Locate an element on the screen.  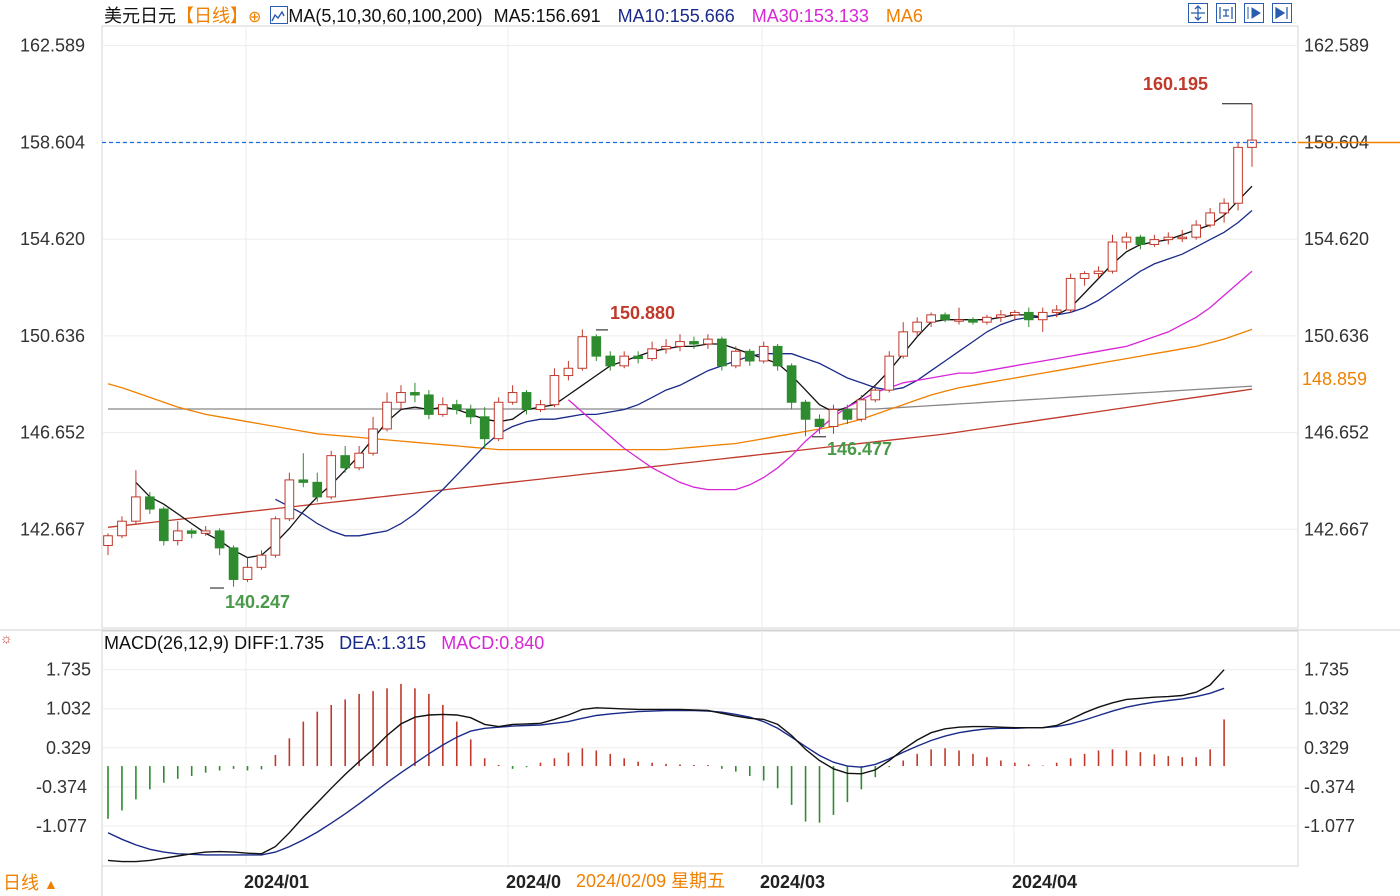
ma30-line is located at coordinates (910, 380).